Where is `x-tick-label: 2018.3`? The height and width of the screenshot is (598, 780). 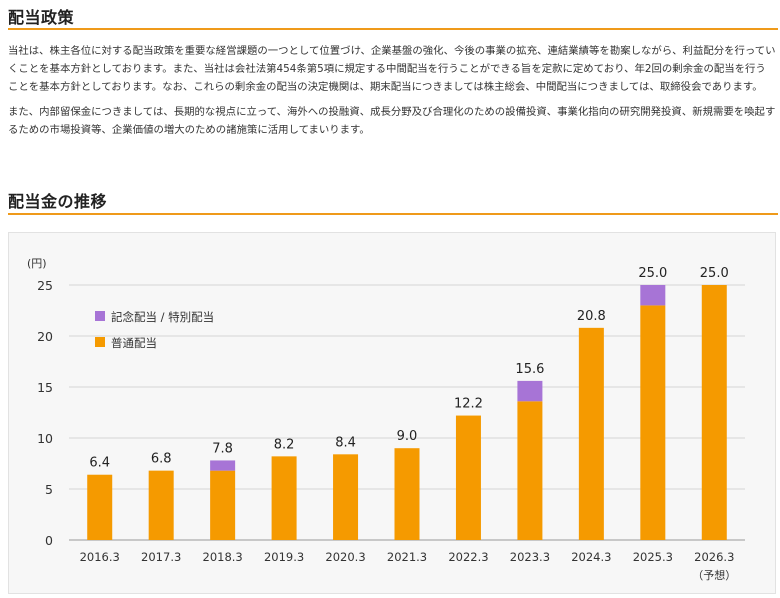 x-tick-label: 2018.3 is located at coordinates (223, 557).